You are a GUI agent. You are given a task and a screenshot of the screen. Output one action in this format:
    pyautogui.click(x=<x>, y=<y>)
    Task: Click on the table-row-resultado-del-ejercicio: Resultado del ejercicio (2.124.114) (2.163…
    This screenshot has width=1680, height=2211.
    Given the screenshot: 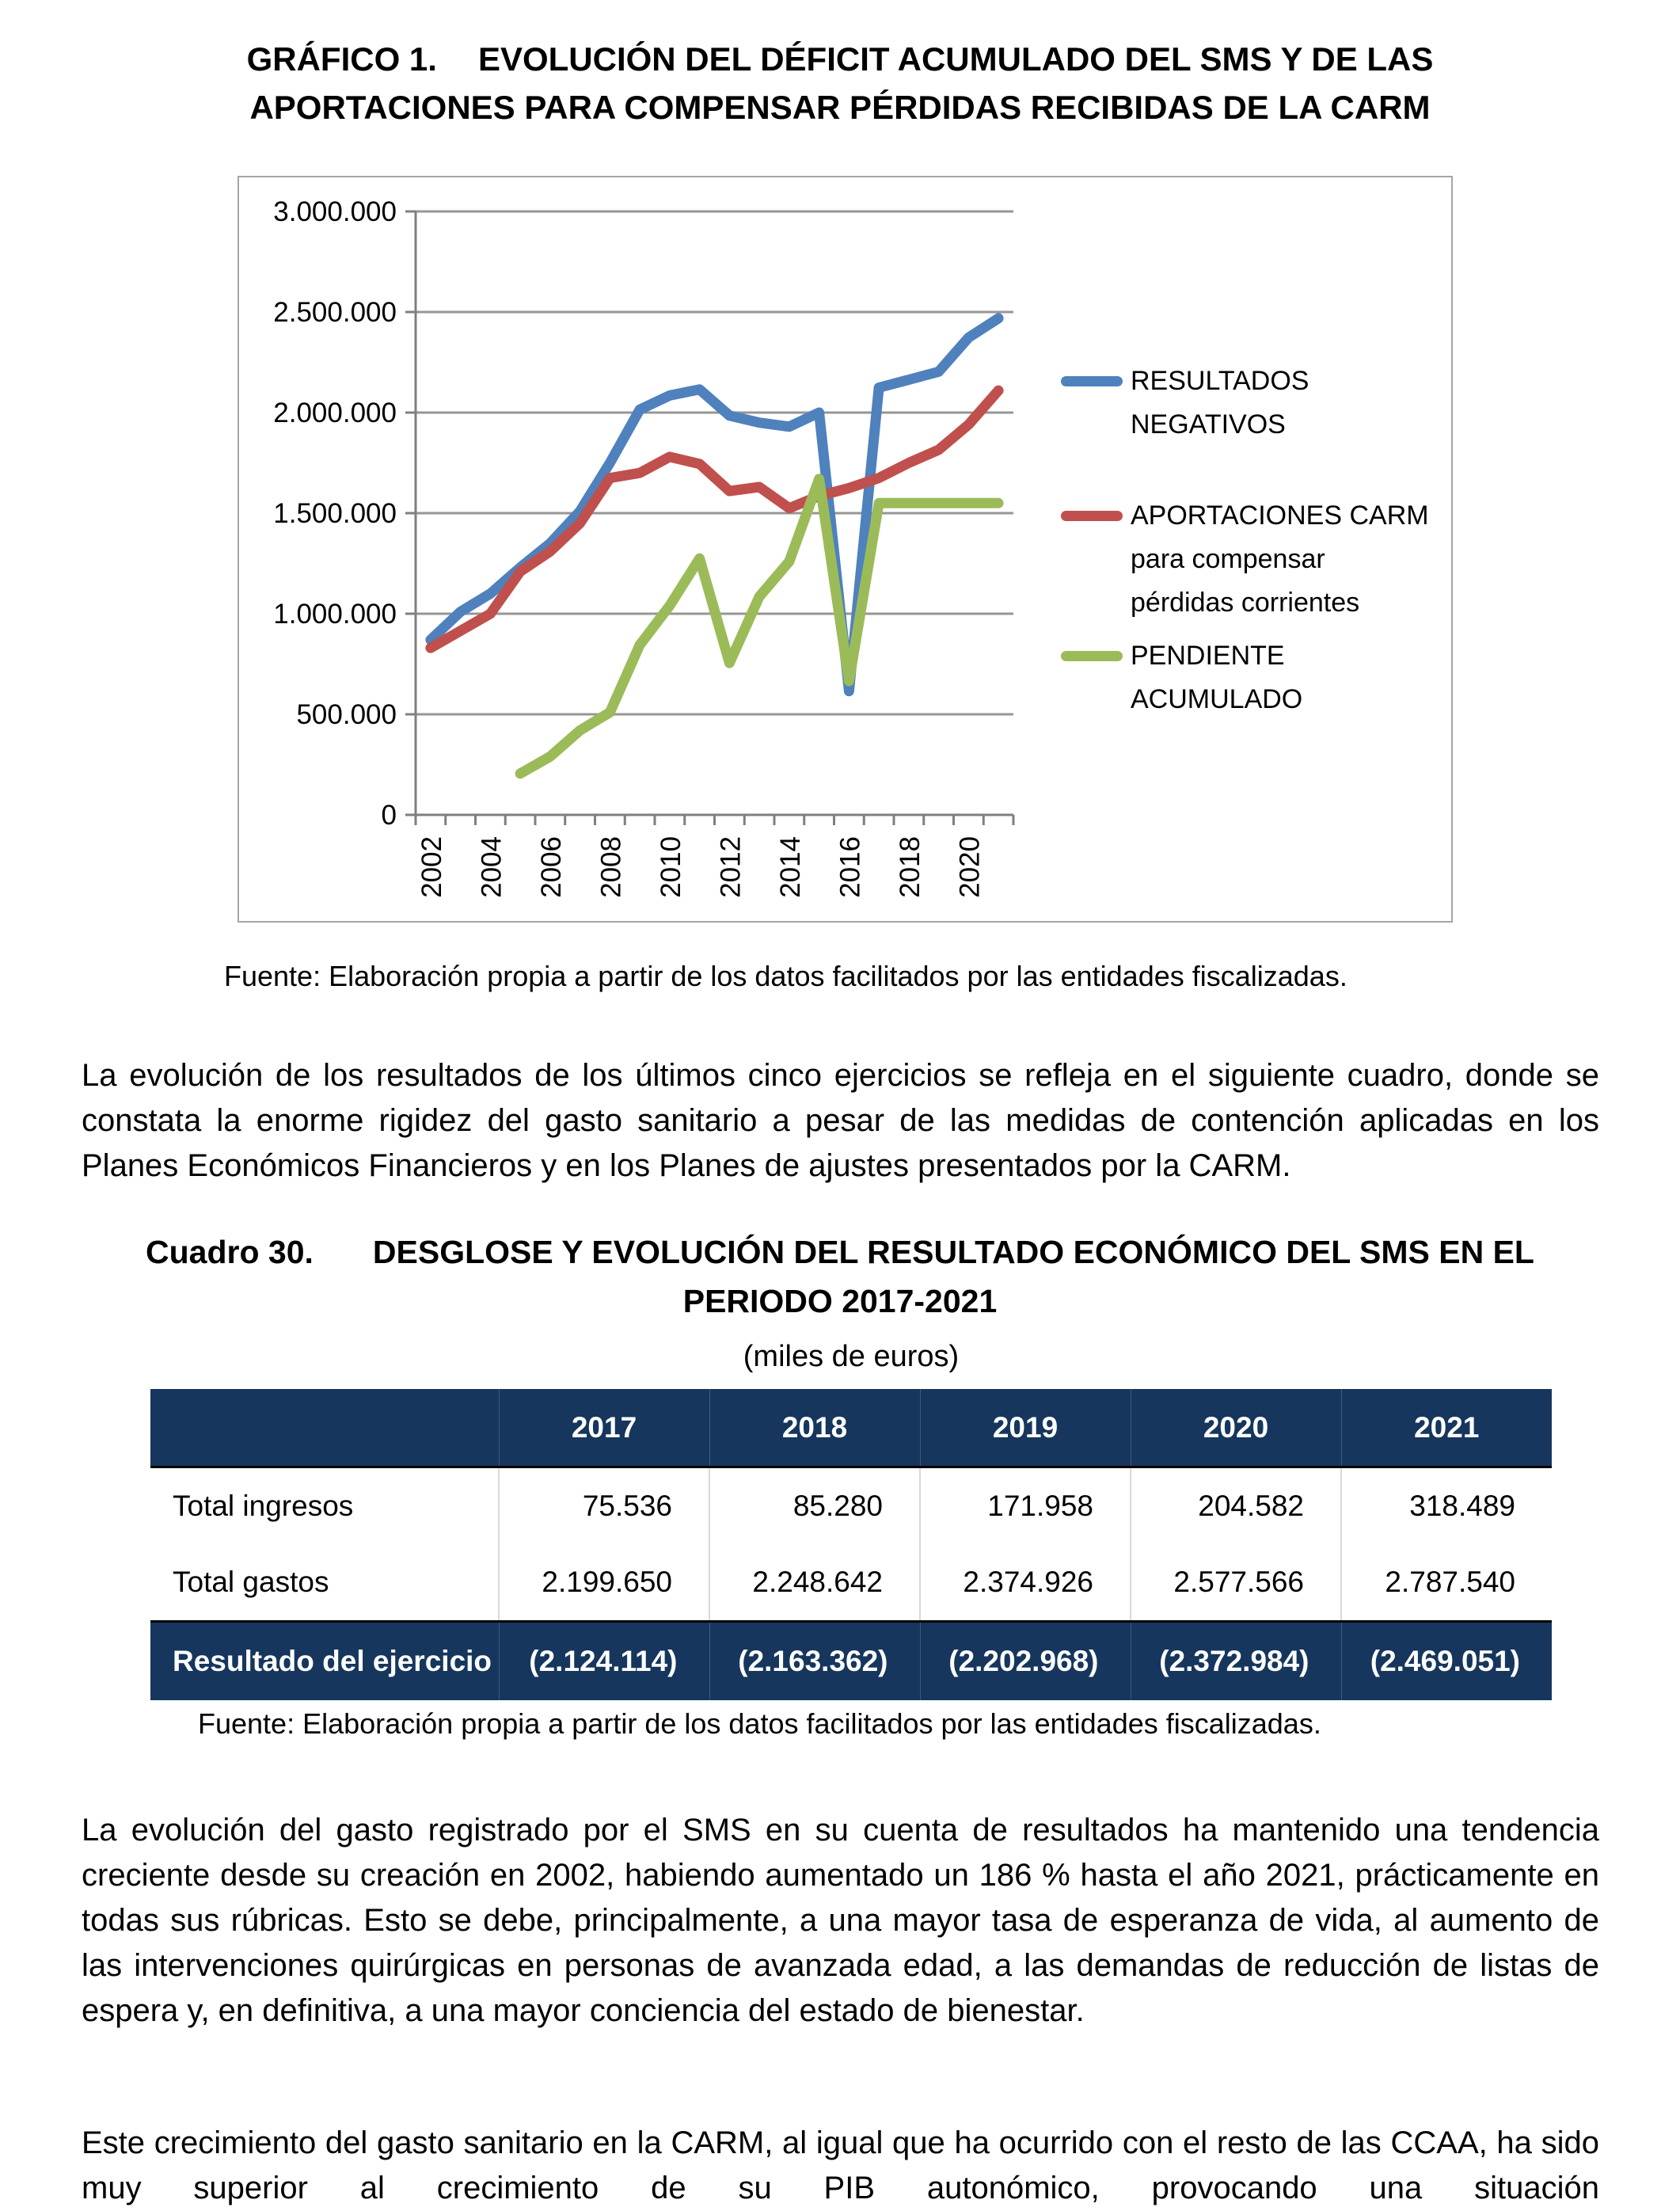 What is the action you would take?
    pyautogui.click(x=851, y=1661)
    